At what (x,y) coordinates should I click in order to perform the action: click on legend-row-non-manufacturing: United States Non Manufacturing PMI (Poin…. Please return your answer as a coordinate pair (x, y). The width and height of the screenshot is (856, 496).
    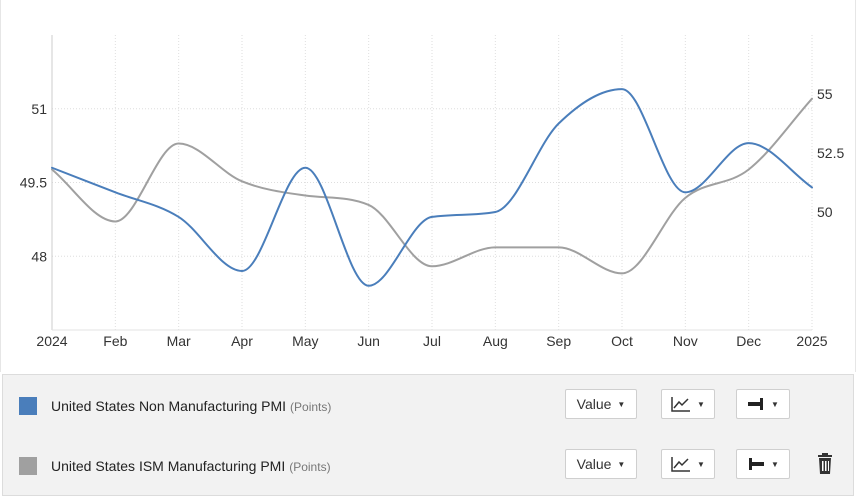
    Looking at the image, I should click on (428, 405).